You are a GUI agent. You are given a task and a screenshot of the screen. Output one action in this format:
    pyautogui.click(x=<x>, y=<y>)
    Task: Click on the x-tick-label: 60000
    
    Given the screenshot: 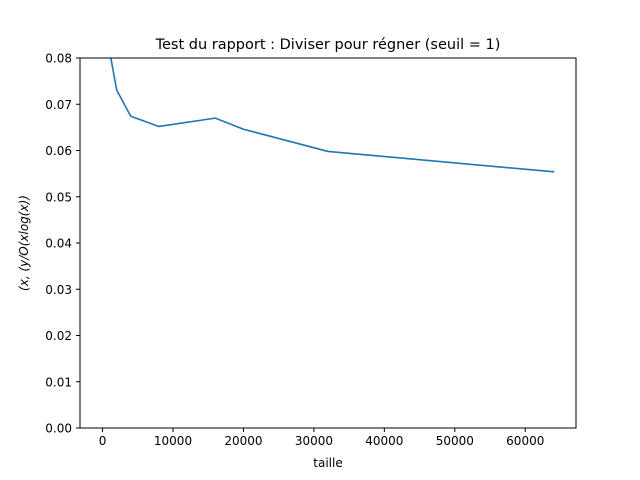 What is the action you would take?
    pyautogui.click(x=525, y=441)
    